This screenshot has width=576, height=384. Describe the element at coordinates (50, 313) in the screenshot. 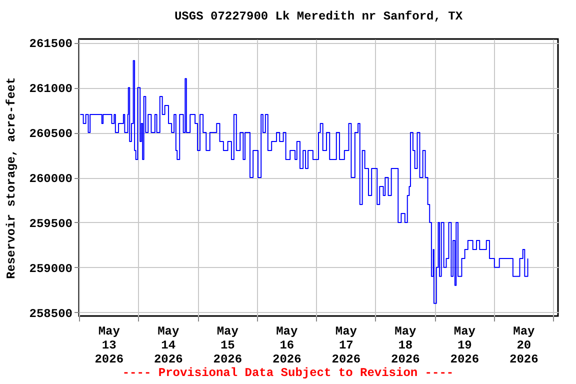

I see `y-tick-label: 258500` at that location.